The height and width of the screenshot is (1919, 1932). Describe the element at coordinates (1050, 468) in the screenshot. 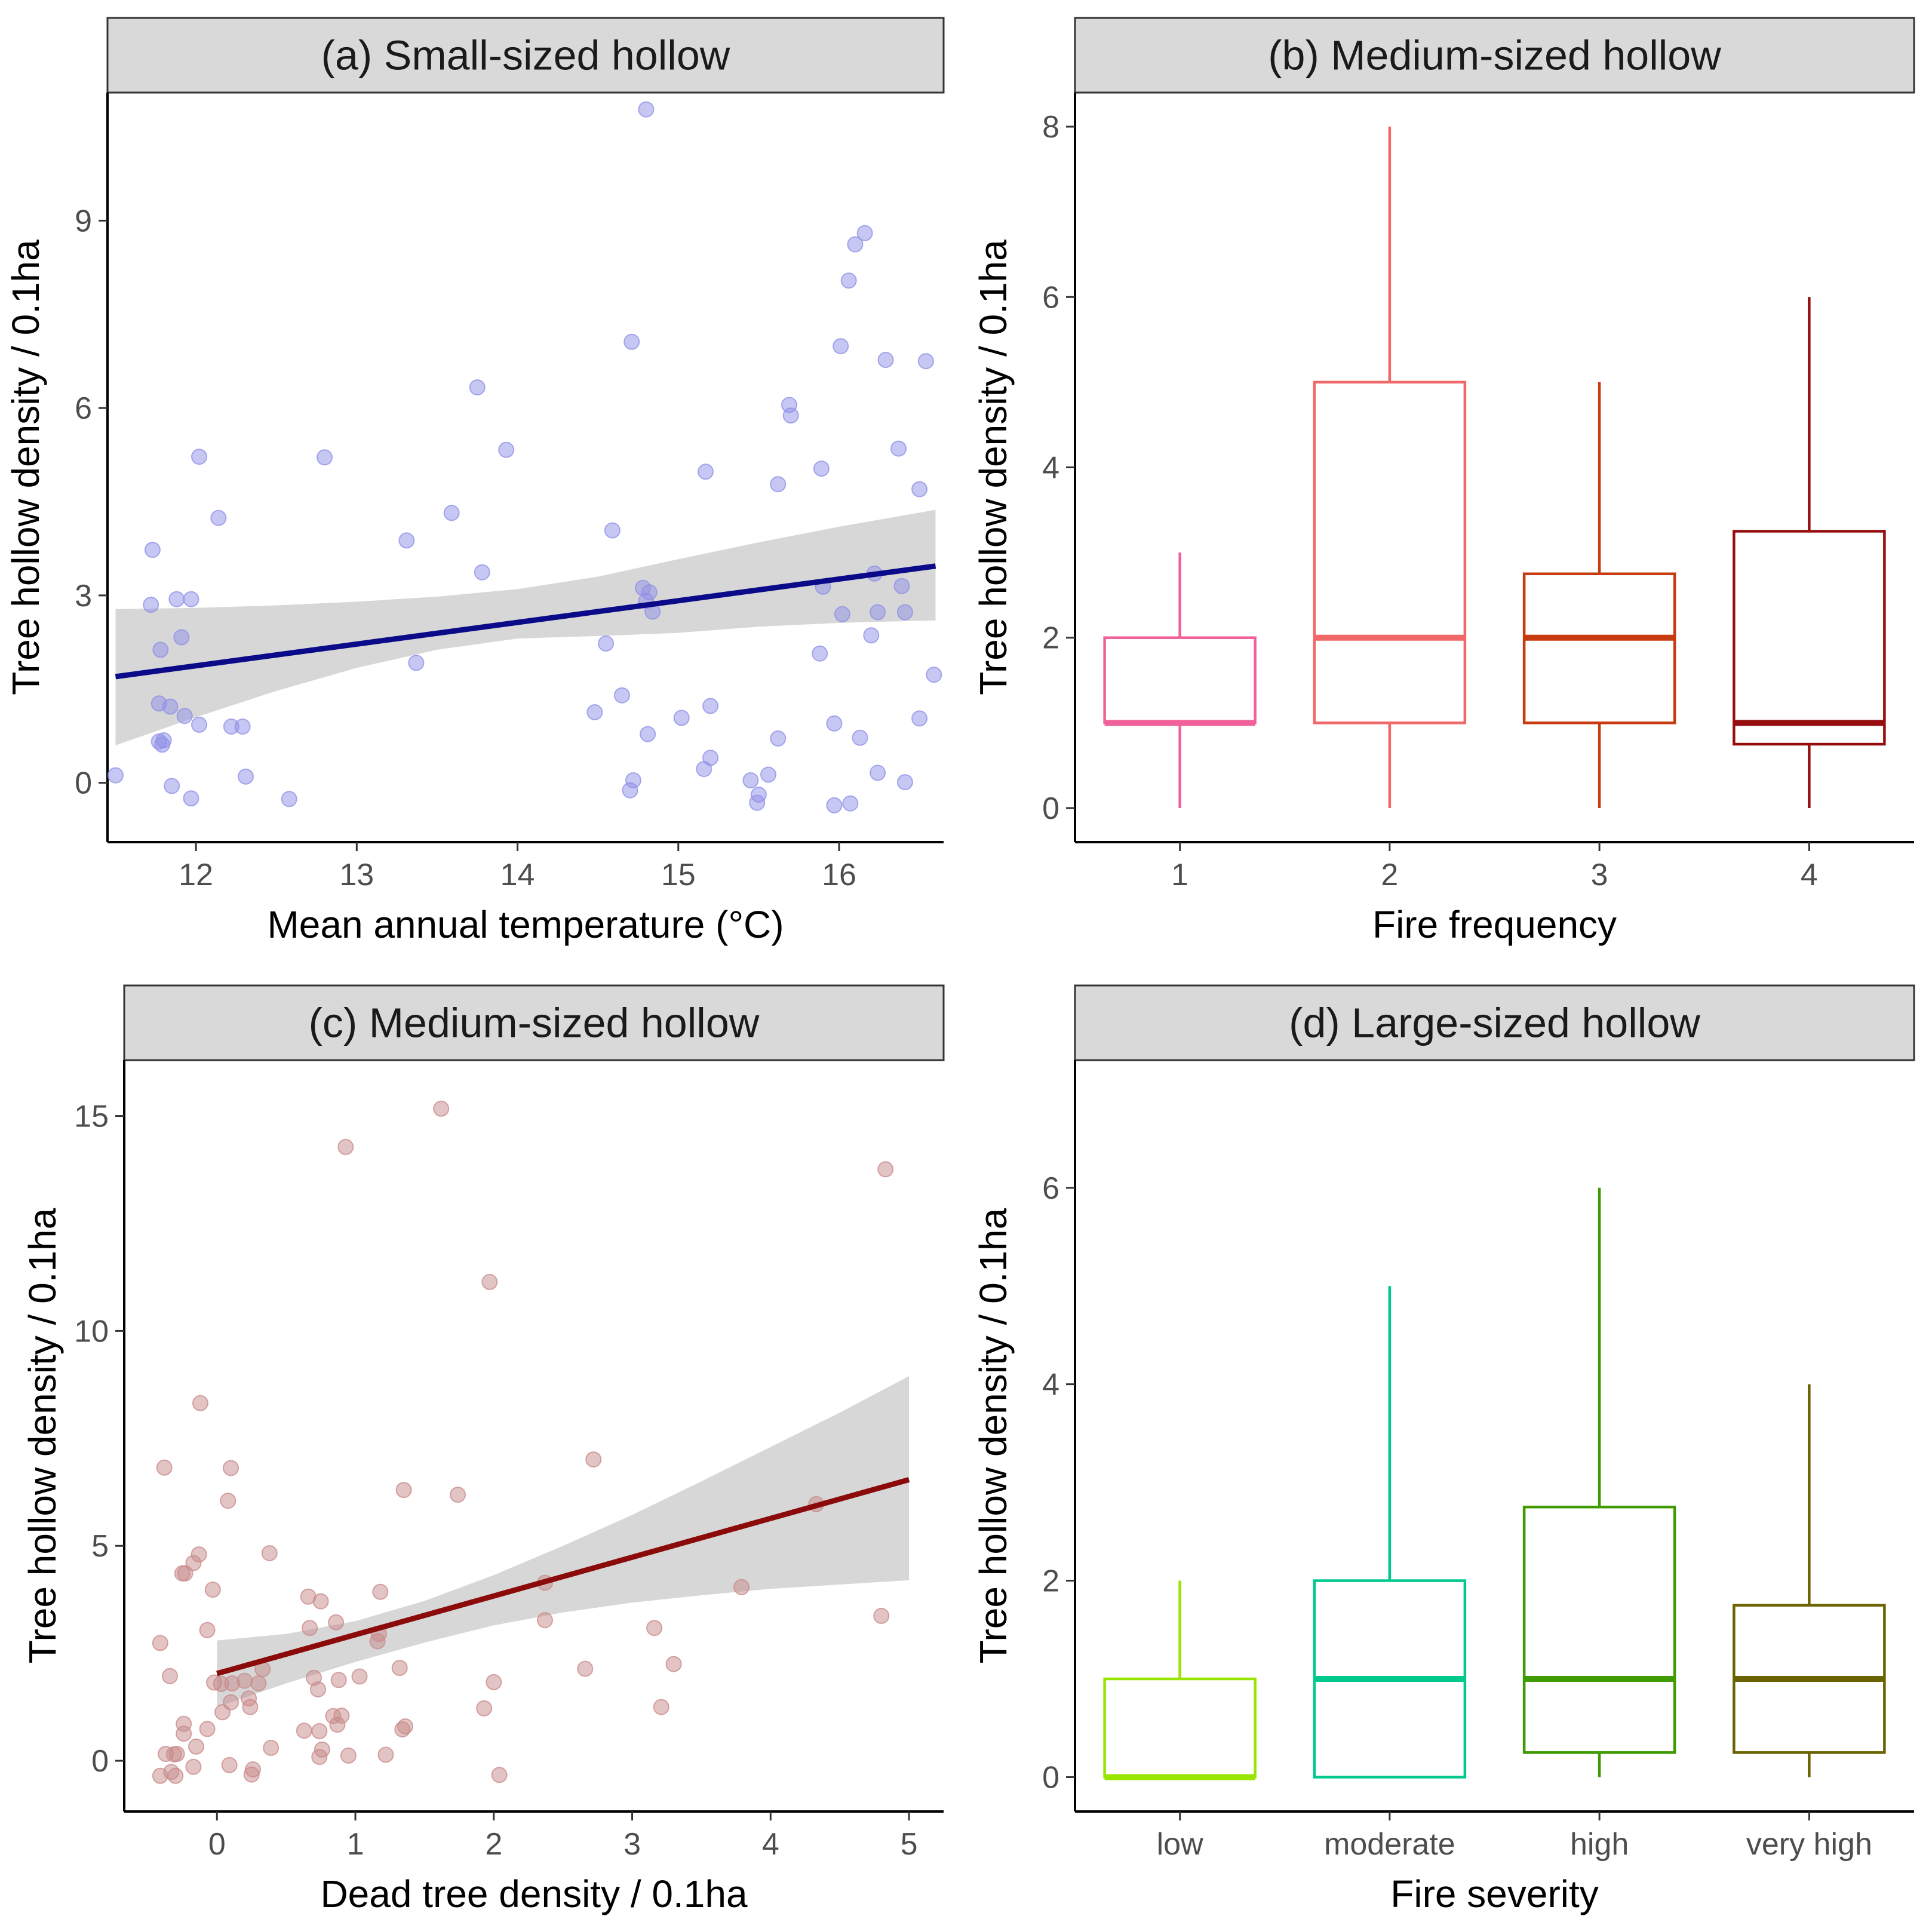

I see `y-tick-label: 4` at that location.